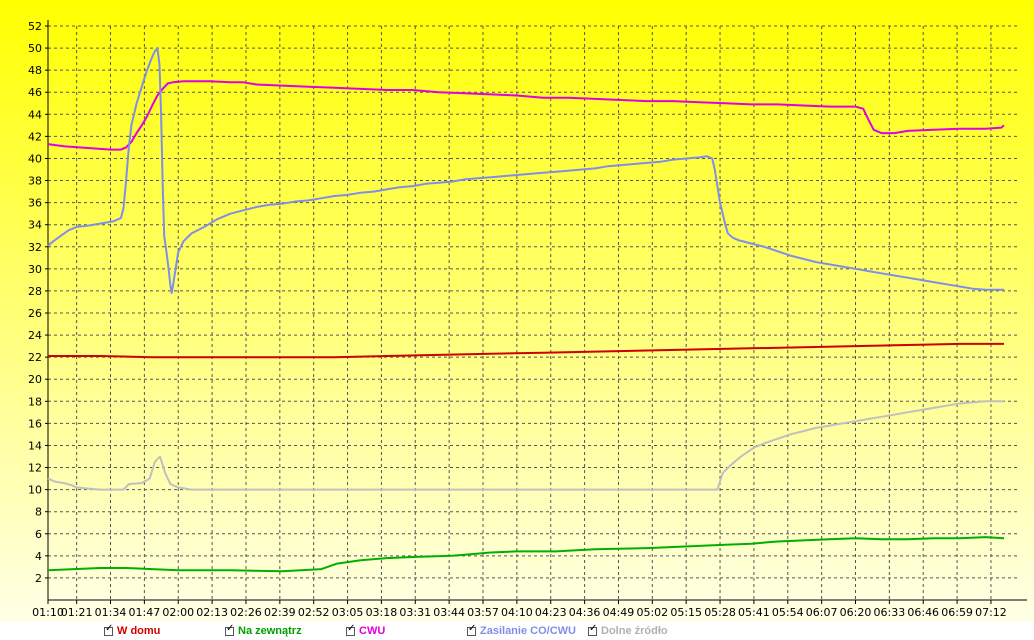  What do you see at coordinates (822, 612) in the screenshot?
I see `x-tick-label: 06:07` at bounding box center [822, 612].